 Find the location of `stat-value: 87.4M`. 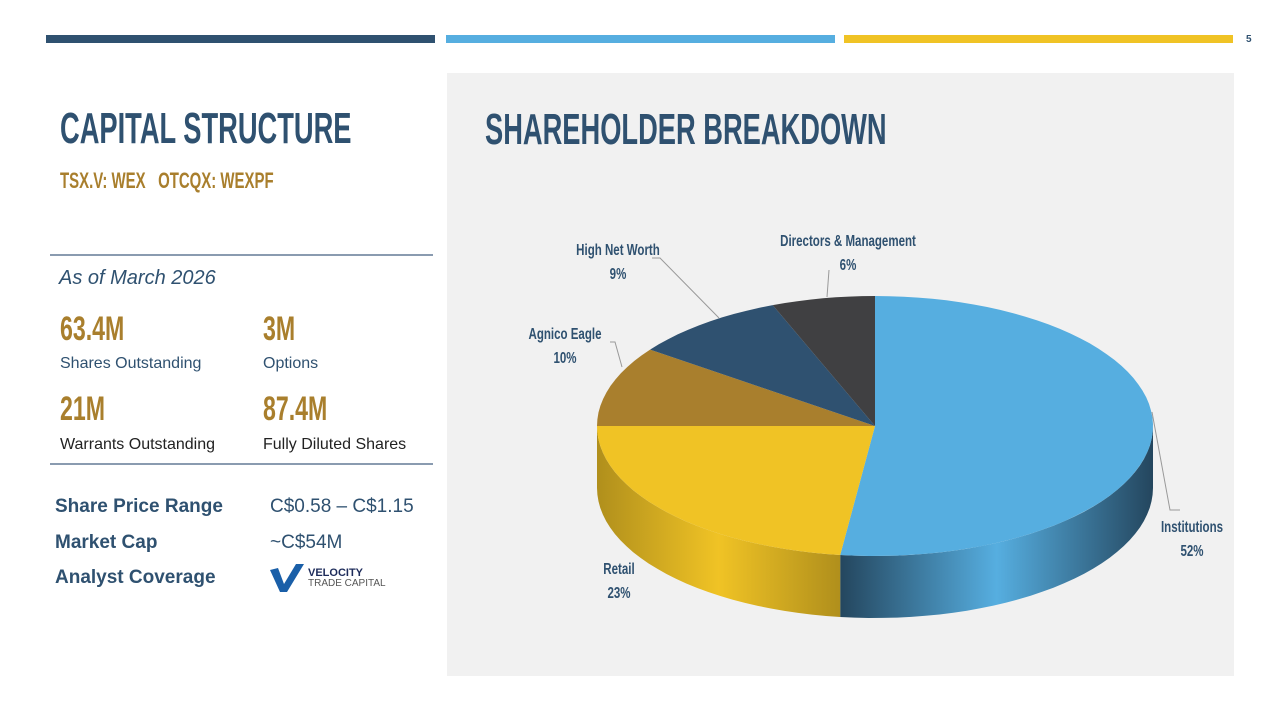

stat-value: 87.4M is located at coordinates (295, 409).